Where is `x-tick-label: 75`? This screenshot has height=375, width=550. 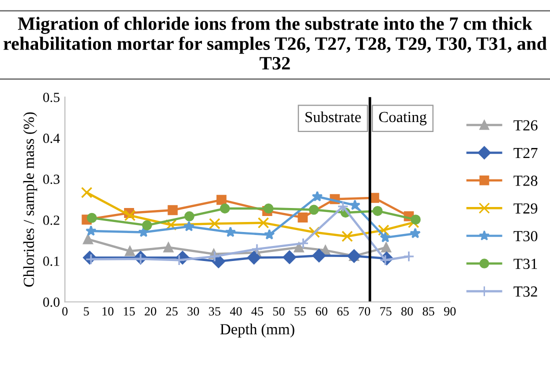
x-tick-label: 75 is located at coordinates (386, 311).